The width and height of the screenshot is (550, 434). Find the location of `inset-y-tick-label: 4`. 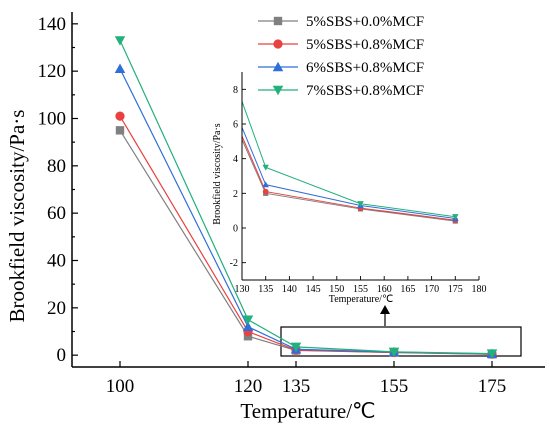

inset-y-tick-label: 4 is located at coordinates (235, 159).